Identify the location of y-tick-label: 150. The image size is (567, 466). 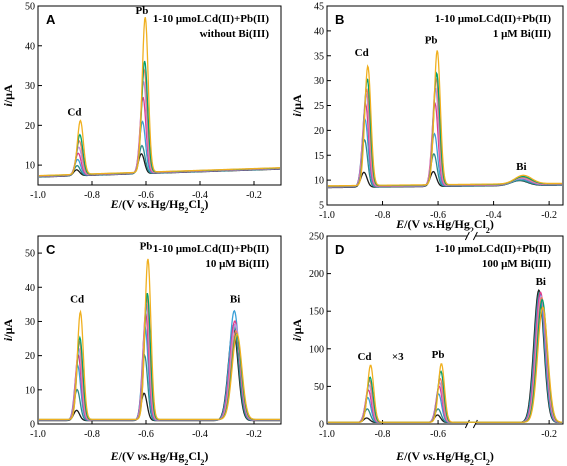
(316, 312).